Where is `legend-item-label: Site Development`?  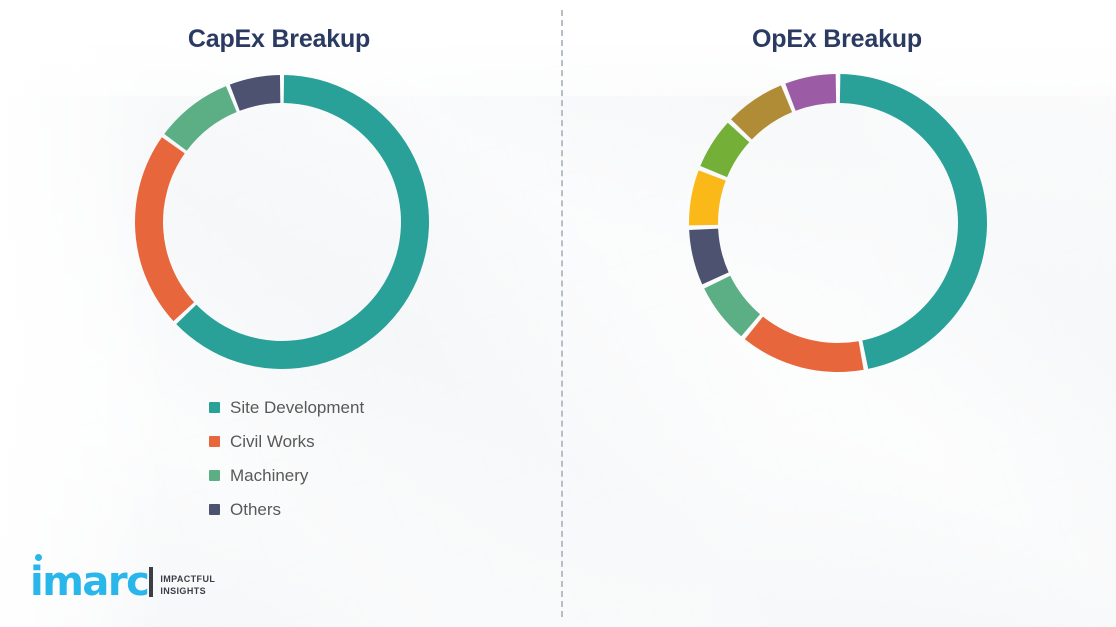 legend-item-label: Site Development is located at coordinates (297, 407).